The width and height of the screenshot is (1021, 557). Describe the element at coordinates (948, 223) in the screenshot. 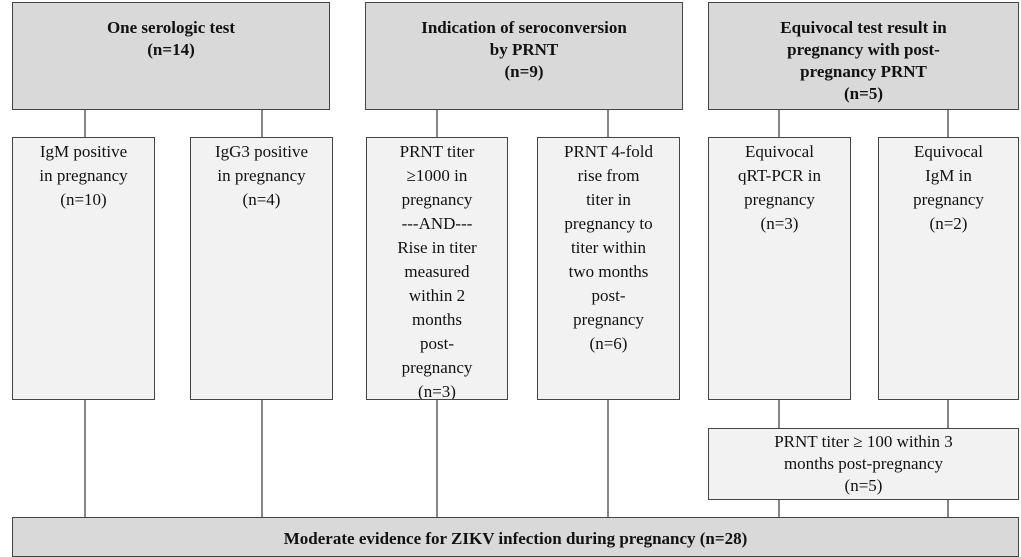

I see `box-text: (n=2)` at that location.